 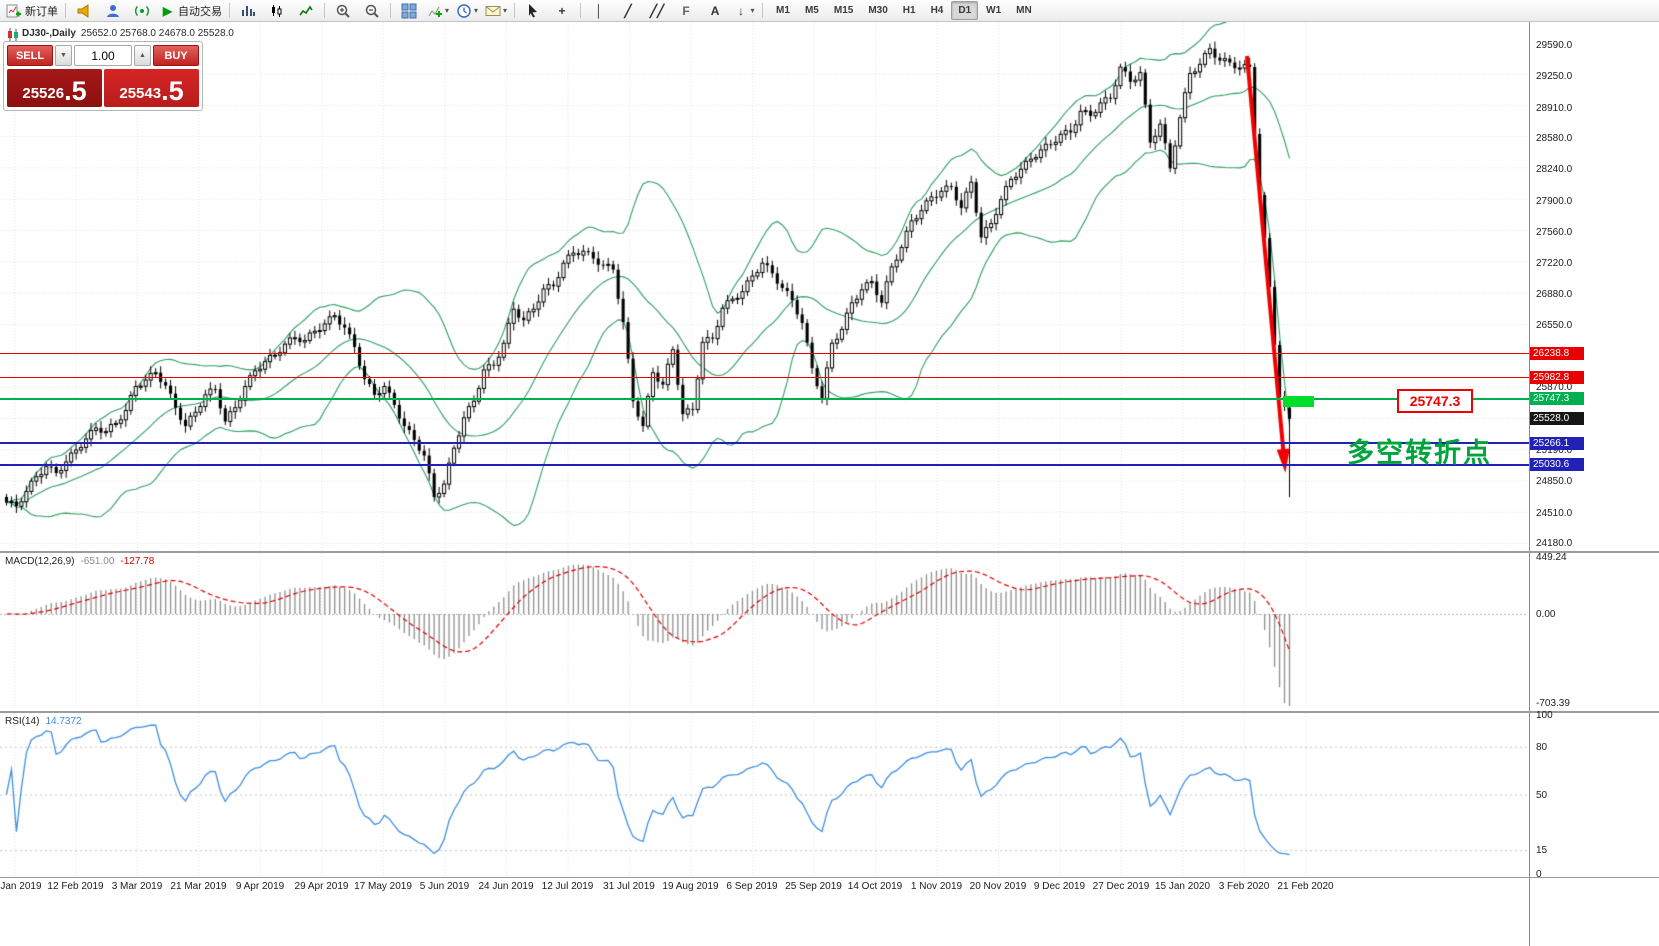 What do you see at coordinates (75, 886) in the screenshot?
I see `time-axis-label: 12 Feb 2019` at bounding box center [75, 886].